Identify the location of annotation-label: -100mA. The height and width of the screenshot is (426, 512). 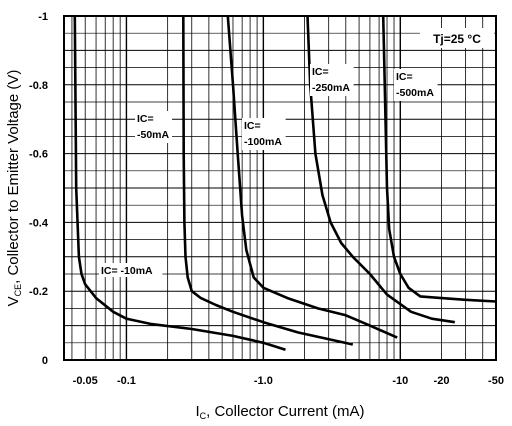
(263, 142).